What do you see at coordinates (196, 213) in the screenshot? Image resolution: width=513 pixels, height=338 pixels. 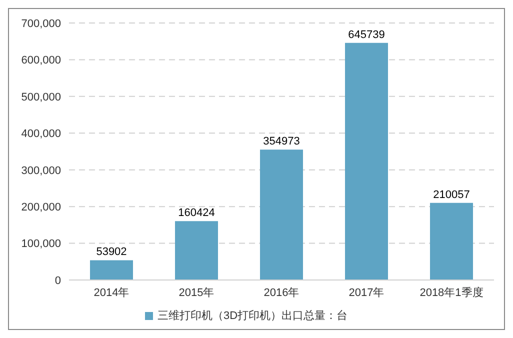 I see `data-label: 160424` at bounding box center [196, 213].